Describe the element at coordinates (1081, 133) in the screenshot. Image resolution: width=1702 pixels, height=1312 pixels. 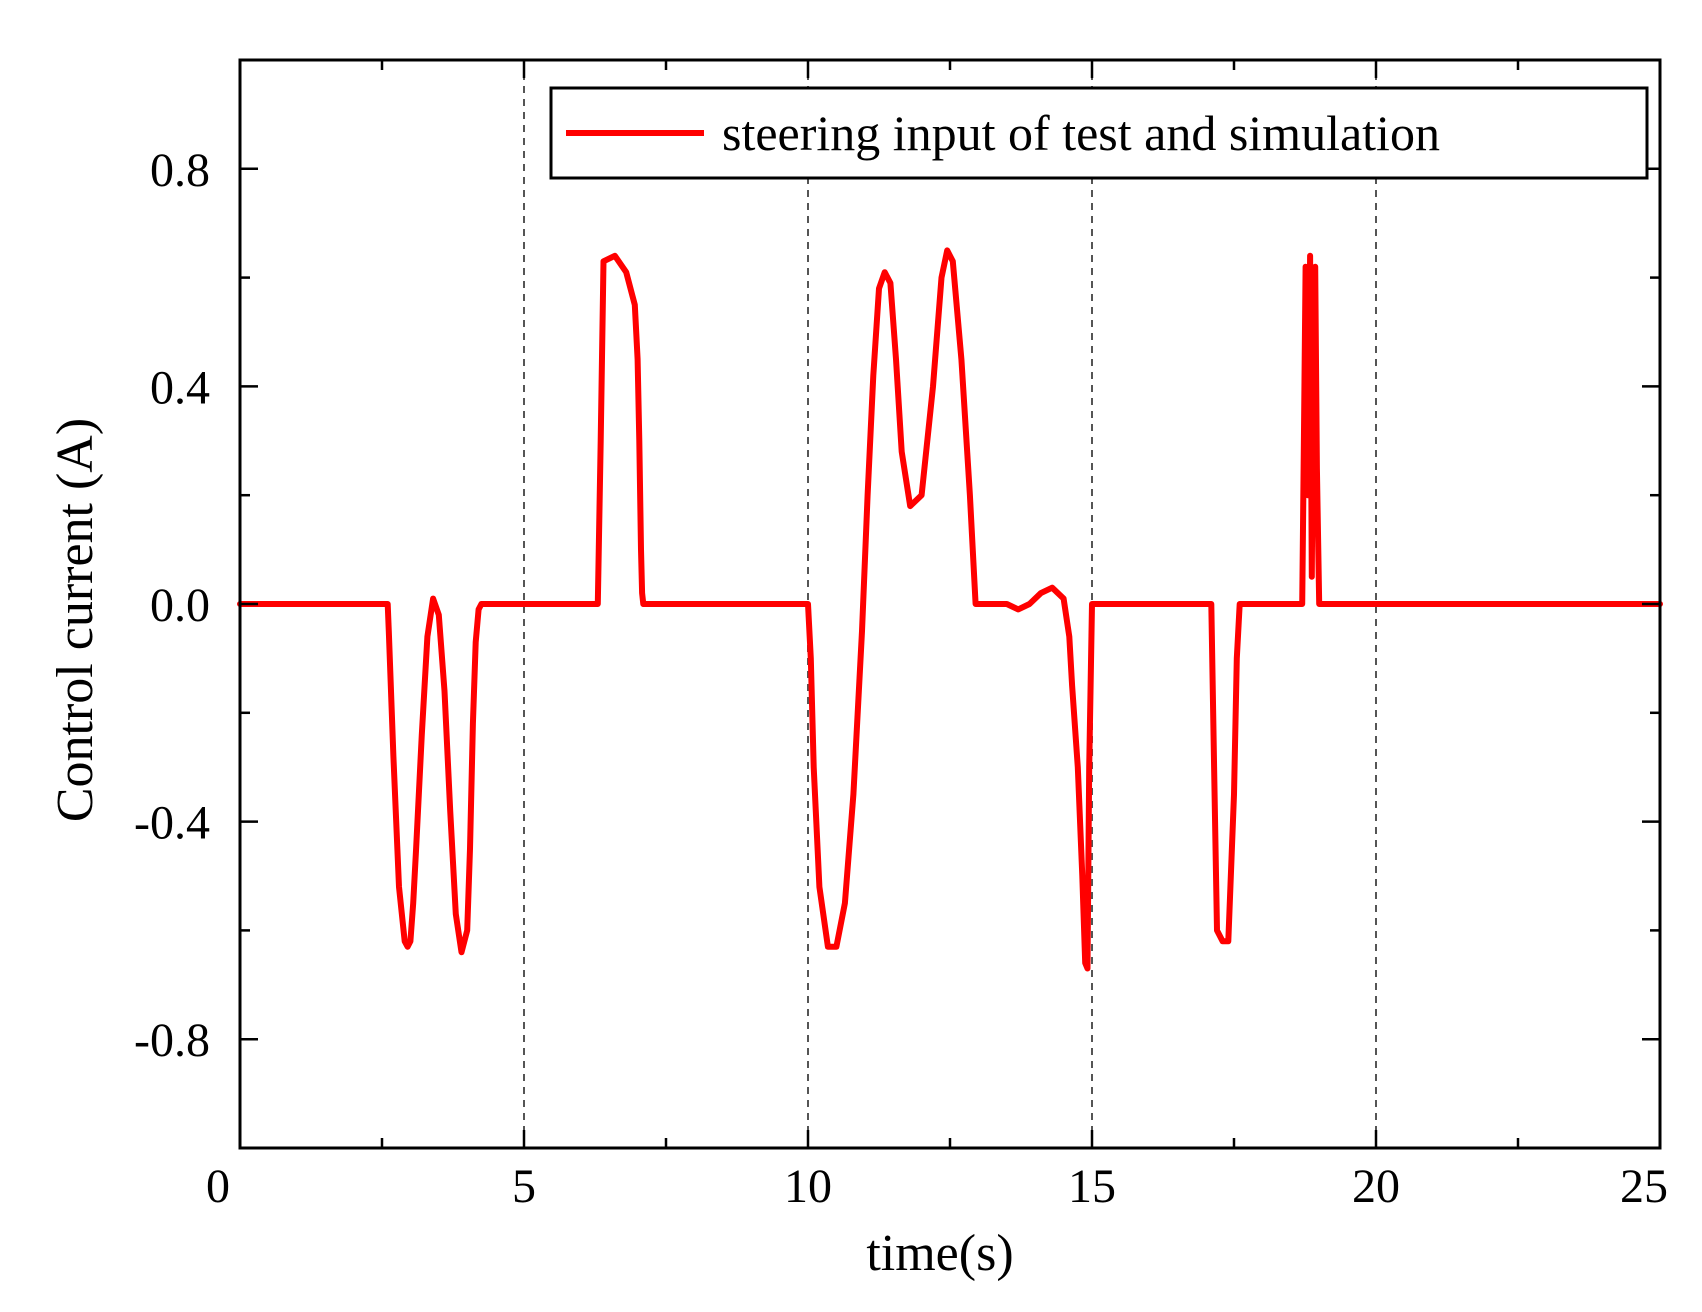
I see `legend-label: steering input of test and simulation` at that location.